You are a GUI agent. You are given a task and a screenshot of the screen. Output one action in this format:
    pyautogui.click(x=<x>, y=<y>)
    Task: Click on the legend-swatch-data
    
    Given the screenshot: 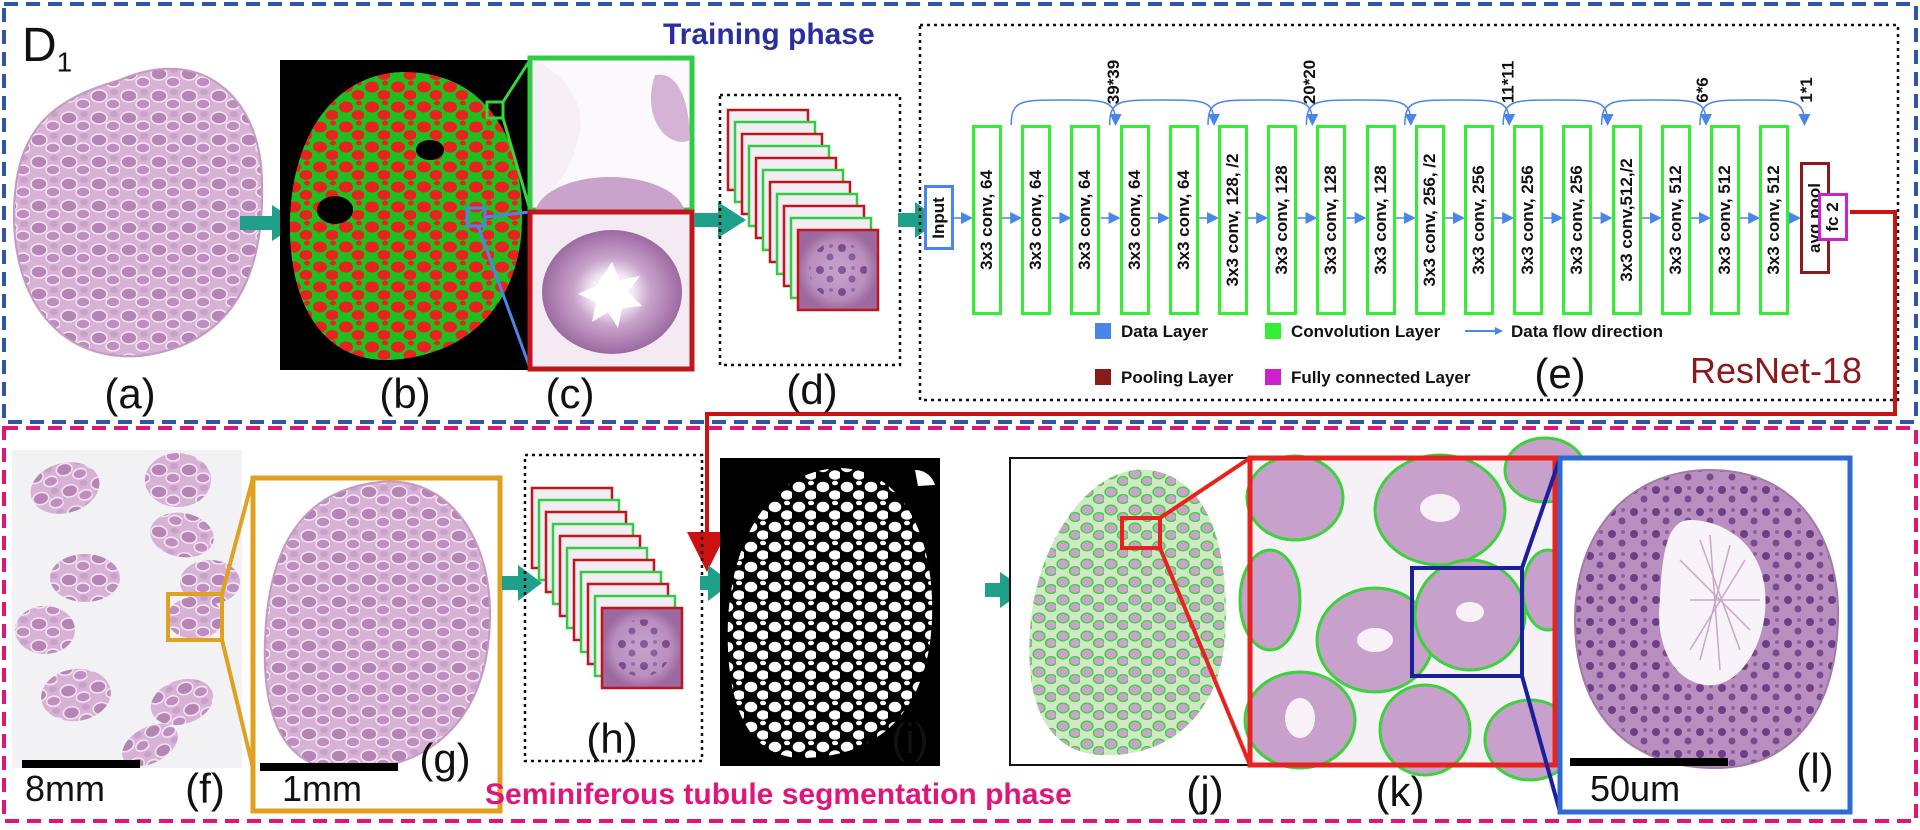 What is the action you would take?
    pyautogui.click(x=1103, y=331)
    